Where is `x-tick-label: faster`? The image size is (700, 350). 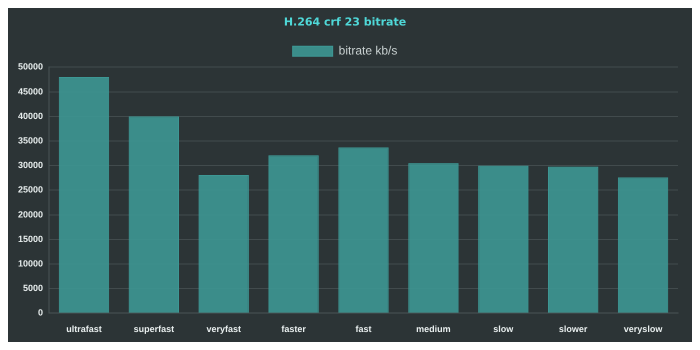 x-tick-label: faster is located at coordinates (293, 329).